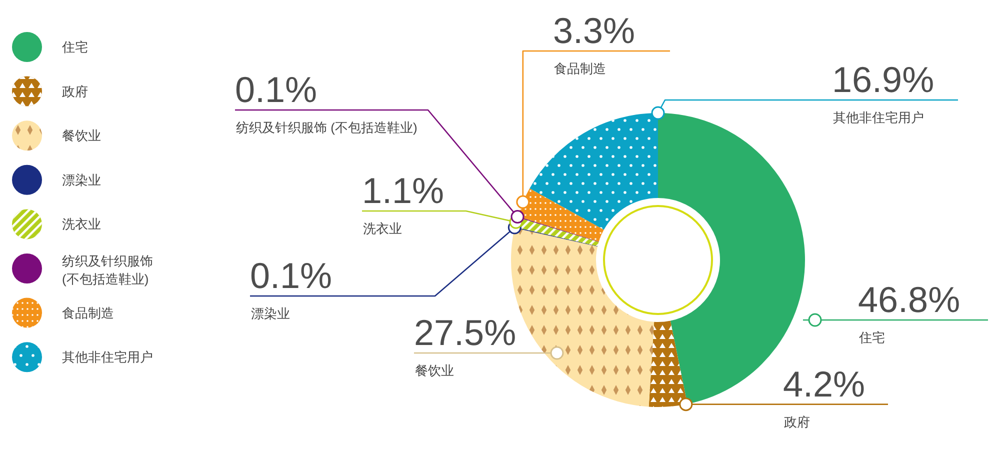  Describe the element at coordinates (81, 180) in the screenshot. I see `legend-label: 漂染业` at that location.